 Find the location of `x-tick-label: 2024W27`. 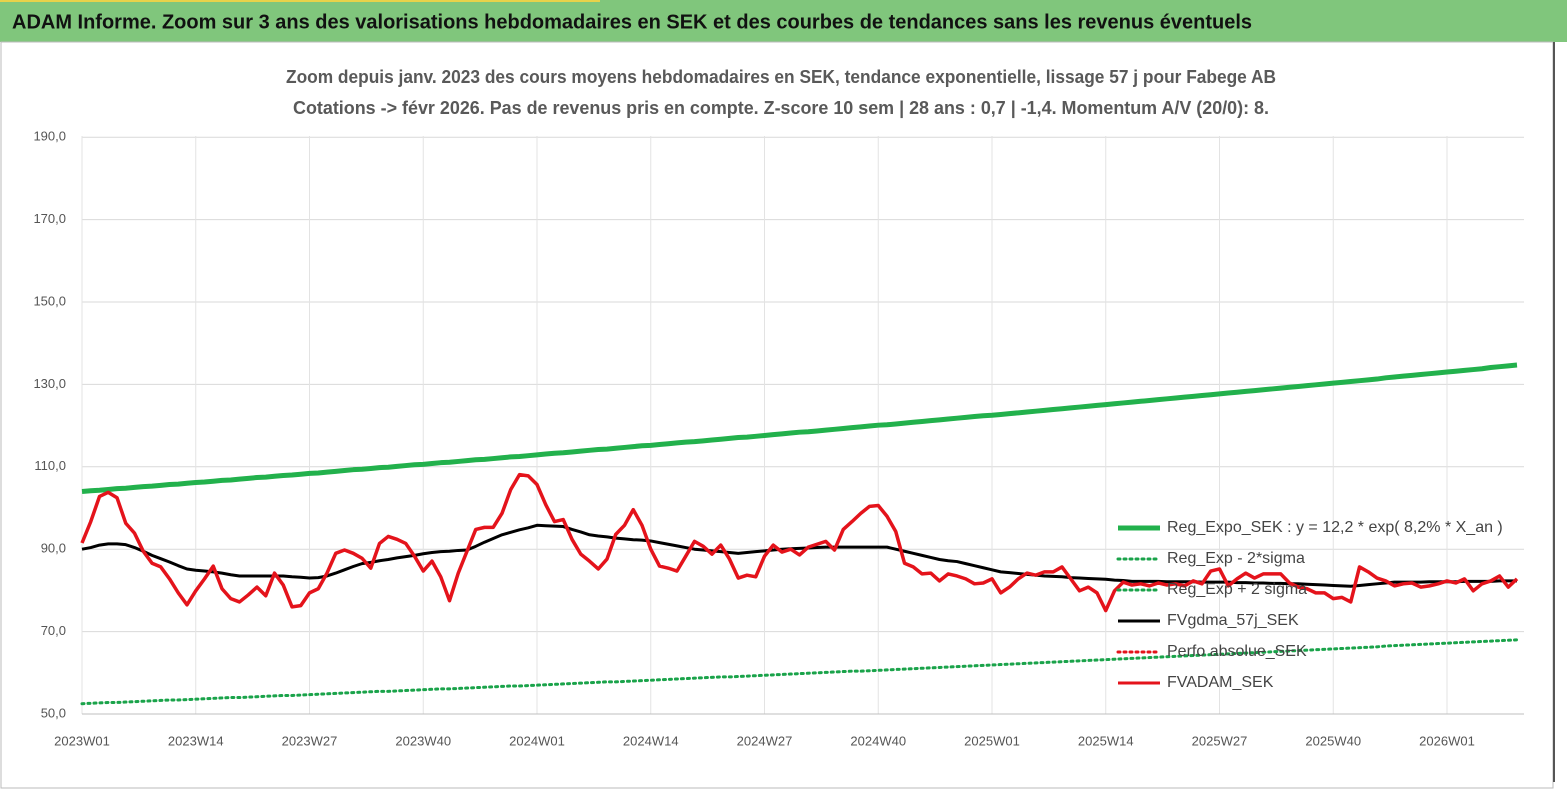

x-tick-label: 2024W27 is located at coordinates (765, 740).